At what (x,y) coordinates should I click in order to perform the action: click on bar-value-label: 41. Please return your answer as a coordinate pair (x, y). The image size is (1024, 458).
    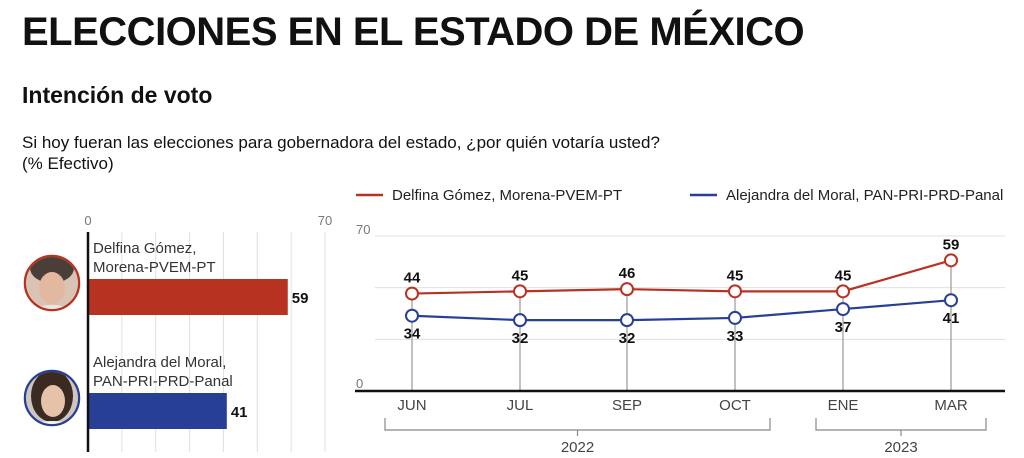
    Looking at the image, I should click on (239, 412).